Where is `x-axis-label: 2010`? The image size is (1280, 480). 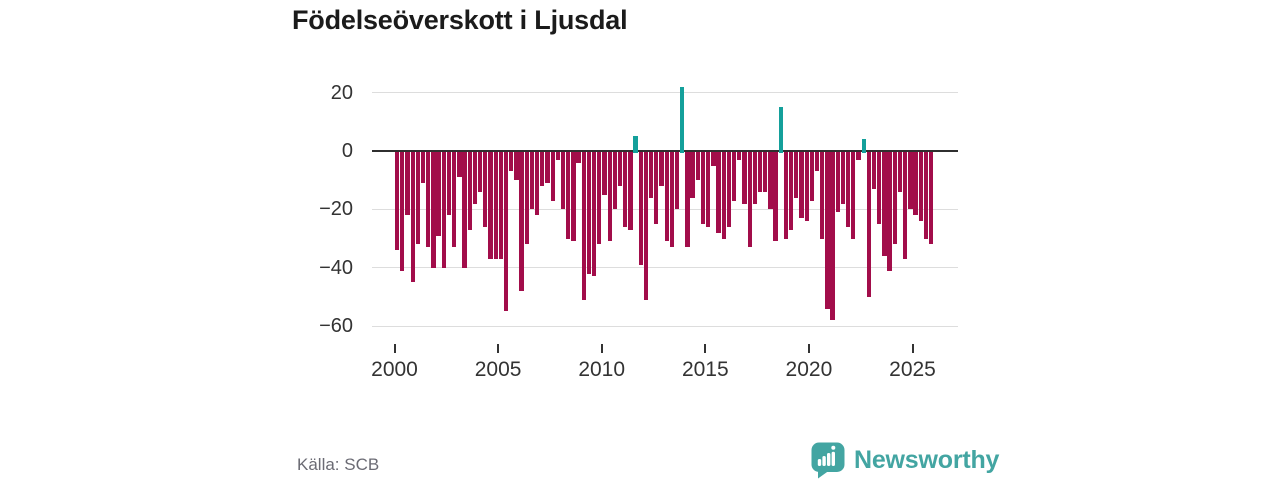 x-axis-label: 2010 is located at coordinates (602, 369).